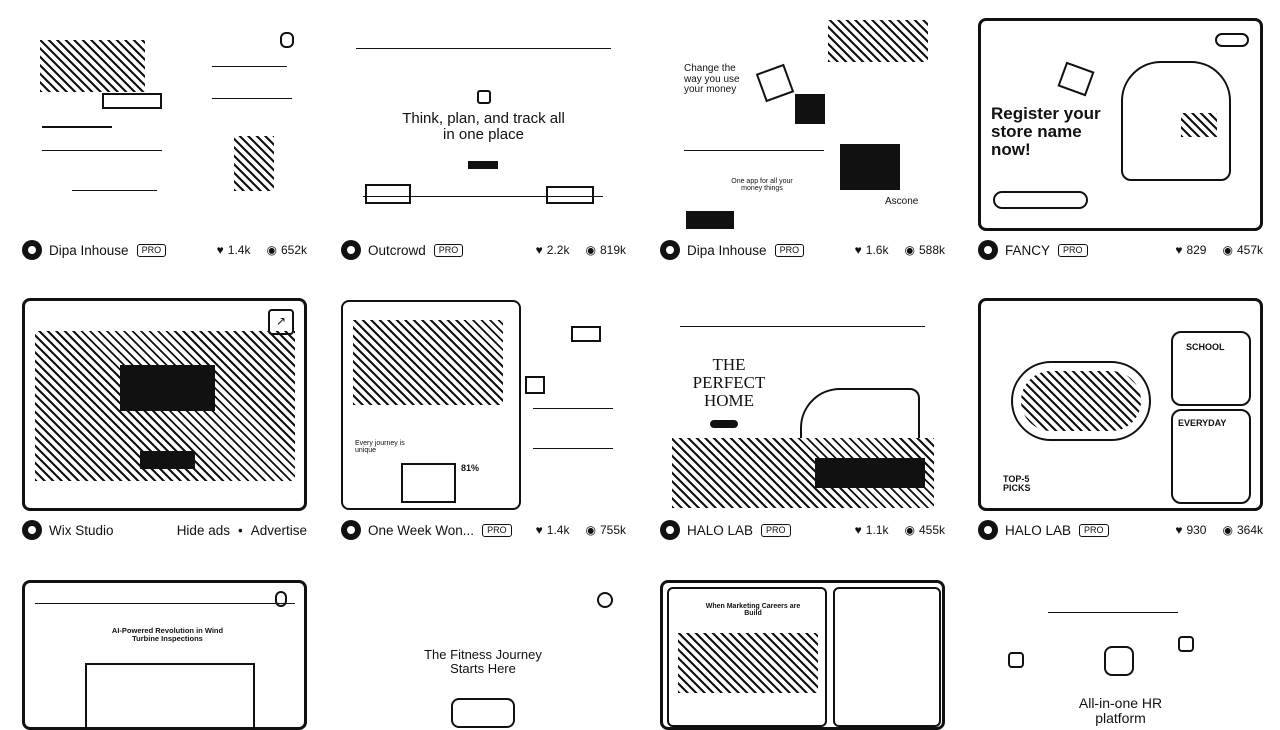  I want to click on shot-meta: HALO LAB PRO ♥ 1.1k ◉ 455k, so click(802, 530).